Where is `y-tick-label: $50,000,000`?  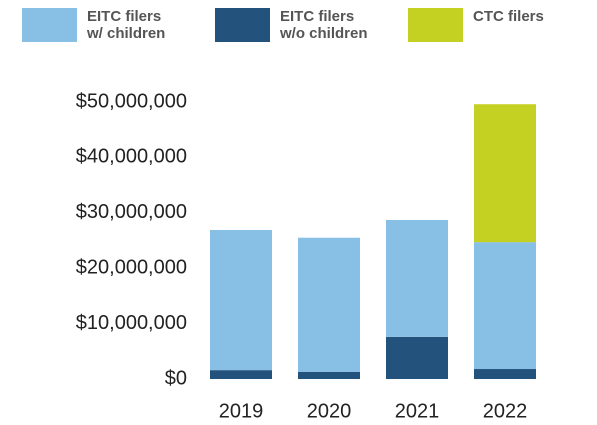
y-tick-label: $50,000,000 is located at coordinates (131, 101).